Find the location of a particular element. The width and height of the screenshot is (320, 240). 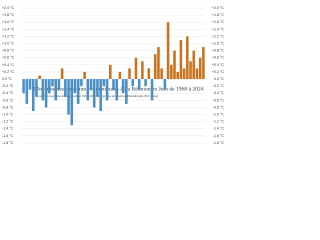

y-tick-label-right: -1.6 °C is located at coordinates (219, 136).